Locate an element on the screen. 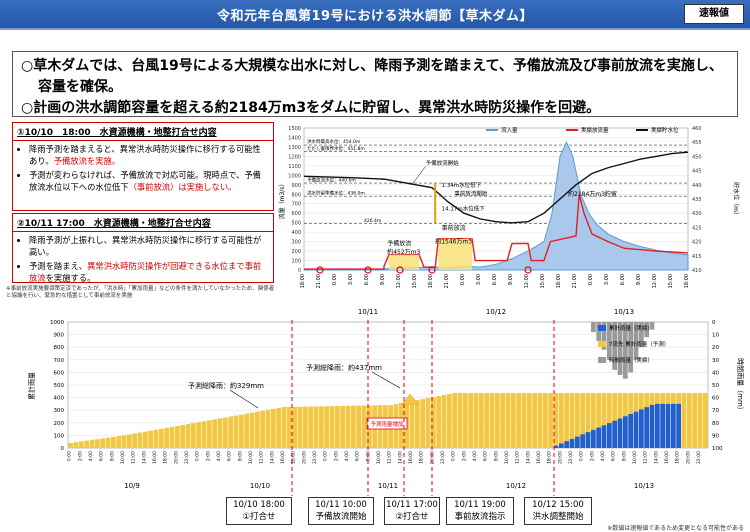 The image size is (750, 532). y-right-tick: 420 is located at coordinates (697, 243).